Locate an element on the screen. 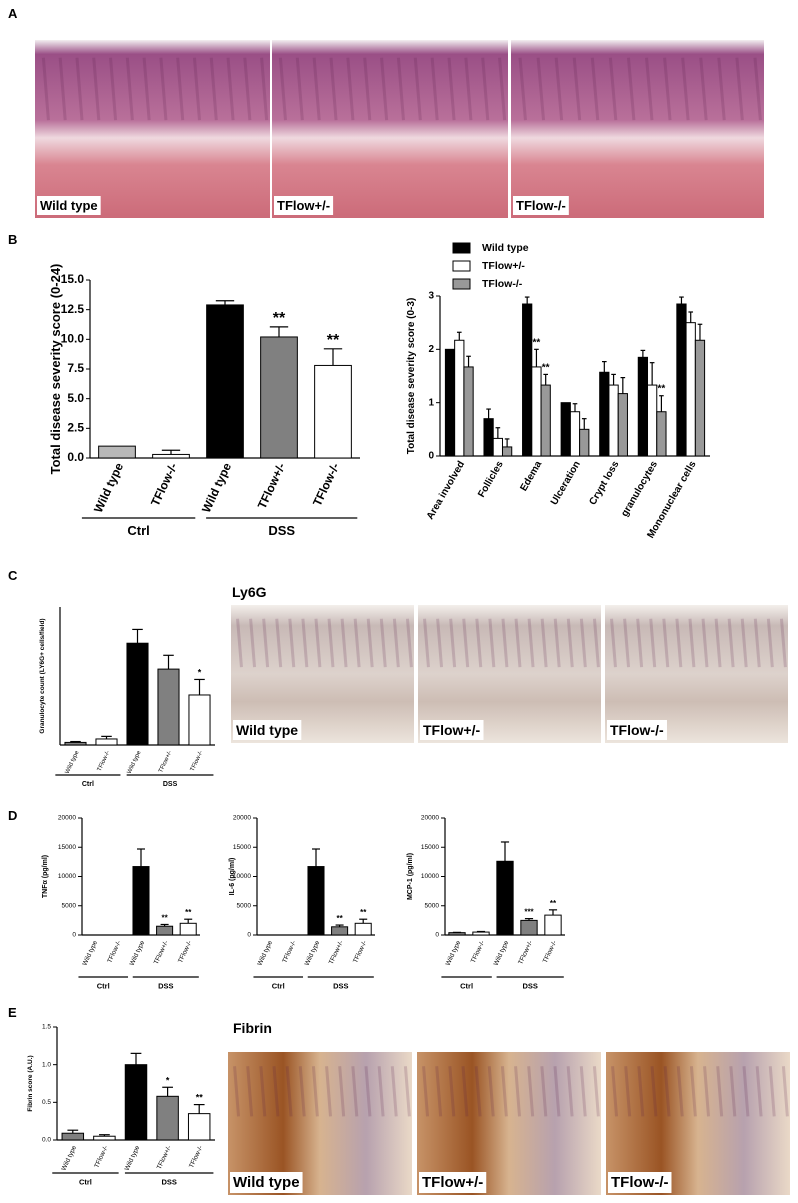  y-tick-label: 0.0 is located at coordinates (75, 457).